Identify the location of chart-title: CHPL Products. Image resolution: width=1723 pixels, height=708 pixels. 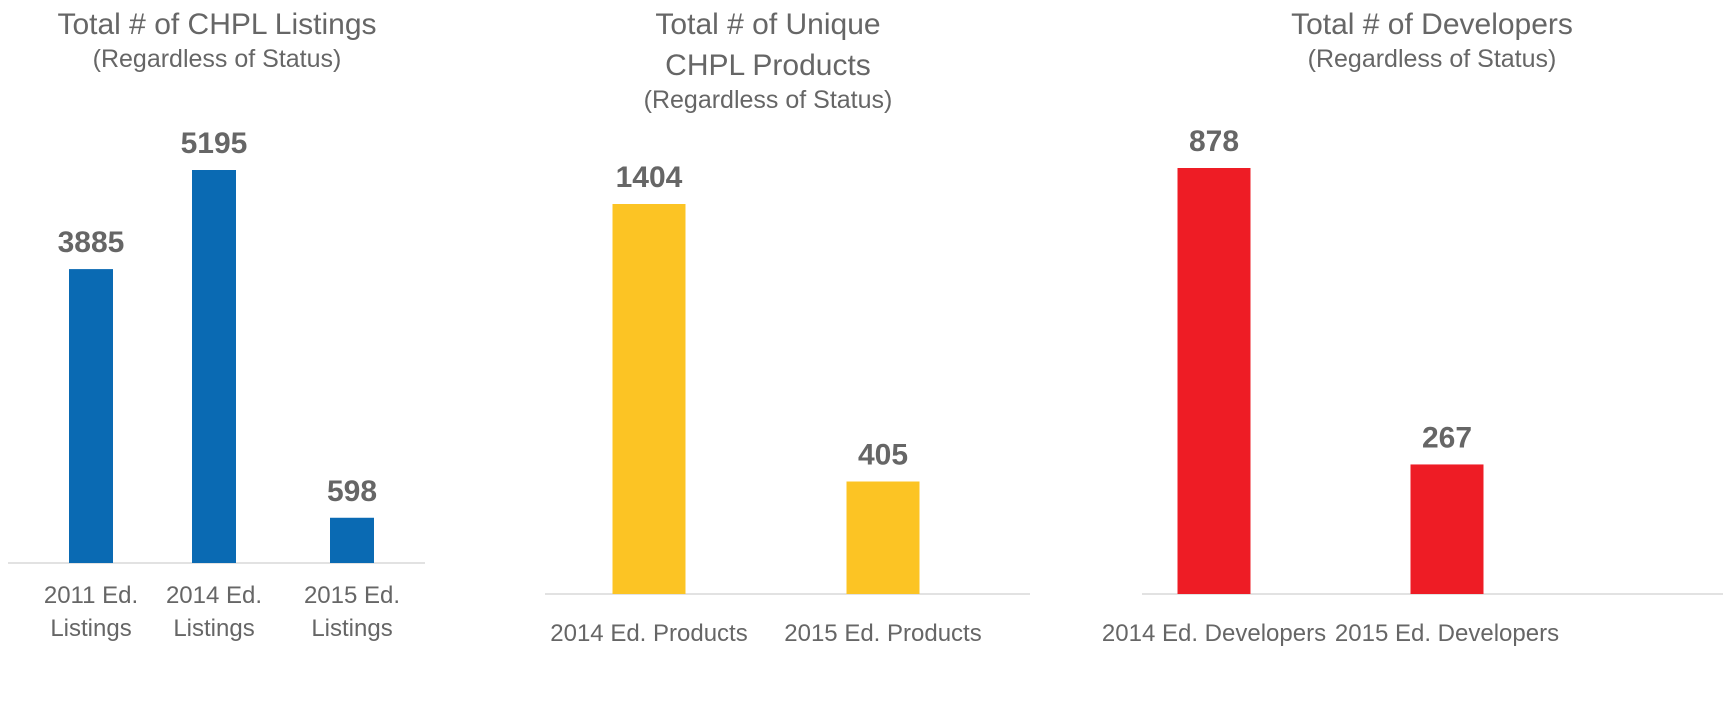
(768, 65).